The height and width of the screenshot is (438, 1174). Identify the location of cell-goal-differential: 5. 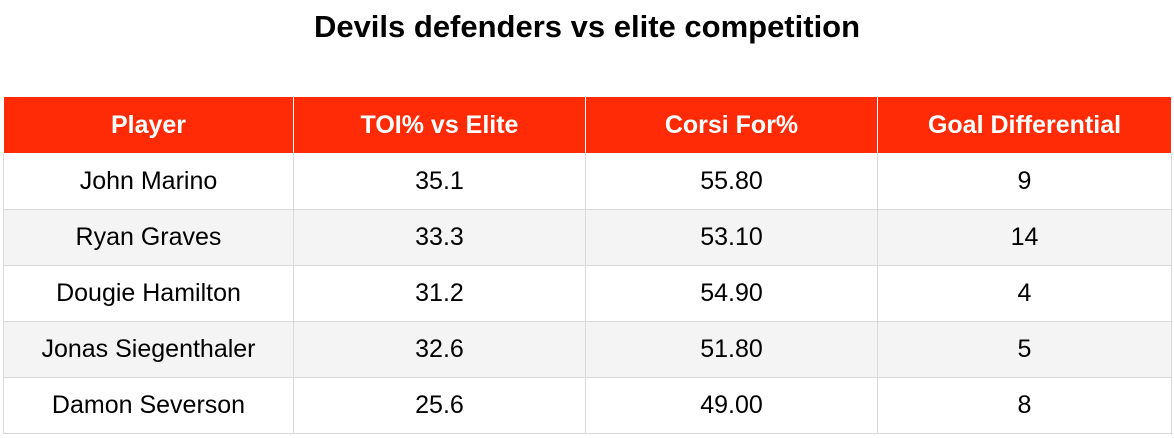
(1024, 349).